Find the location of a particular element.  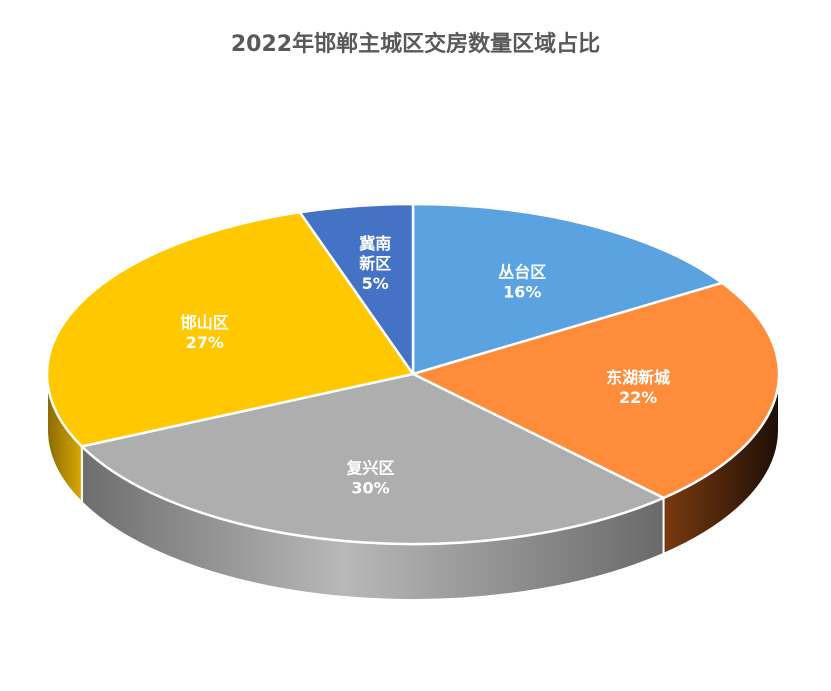

slice-label-冀南新区: 冀南新区 5% is located at coordinates (375, 263).